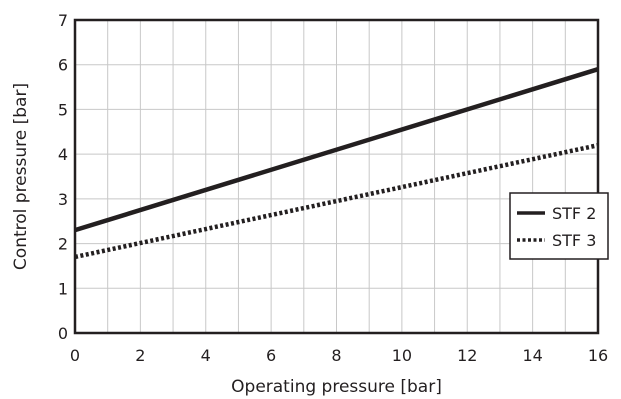 This screenshot has width=621, height=399. What do you see at coordinates (598, 355) in the screenshot?
I see `x-tick-label: 16` at bounding box center [598, 355].